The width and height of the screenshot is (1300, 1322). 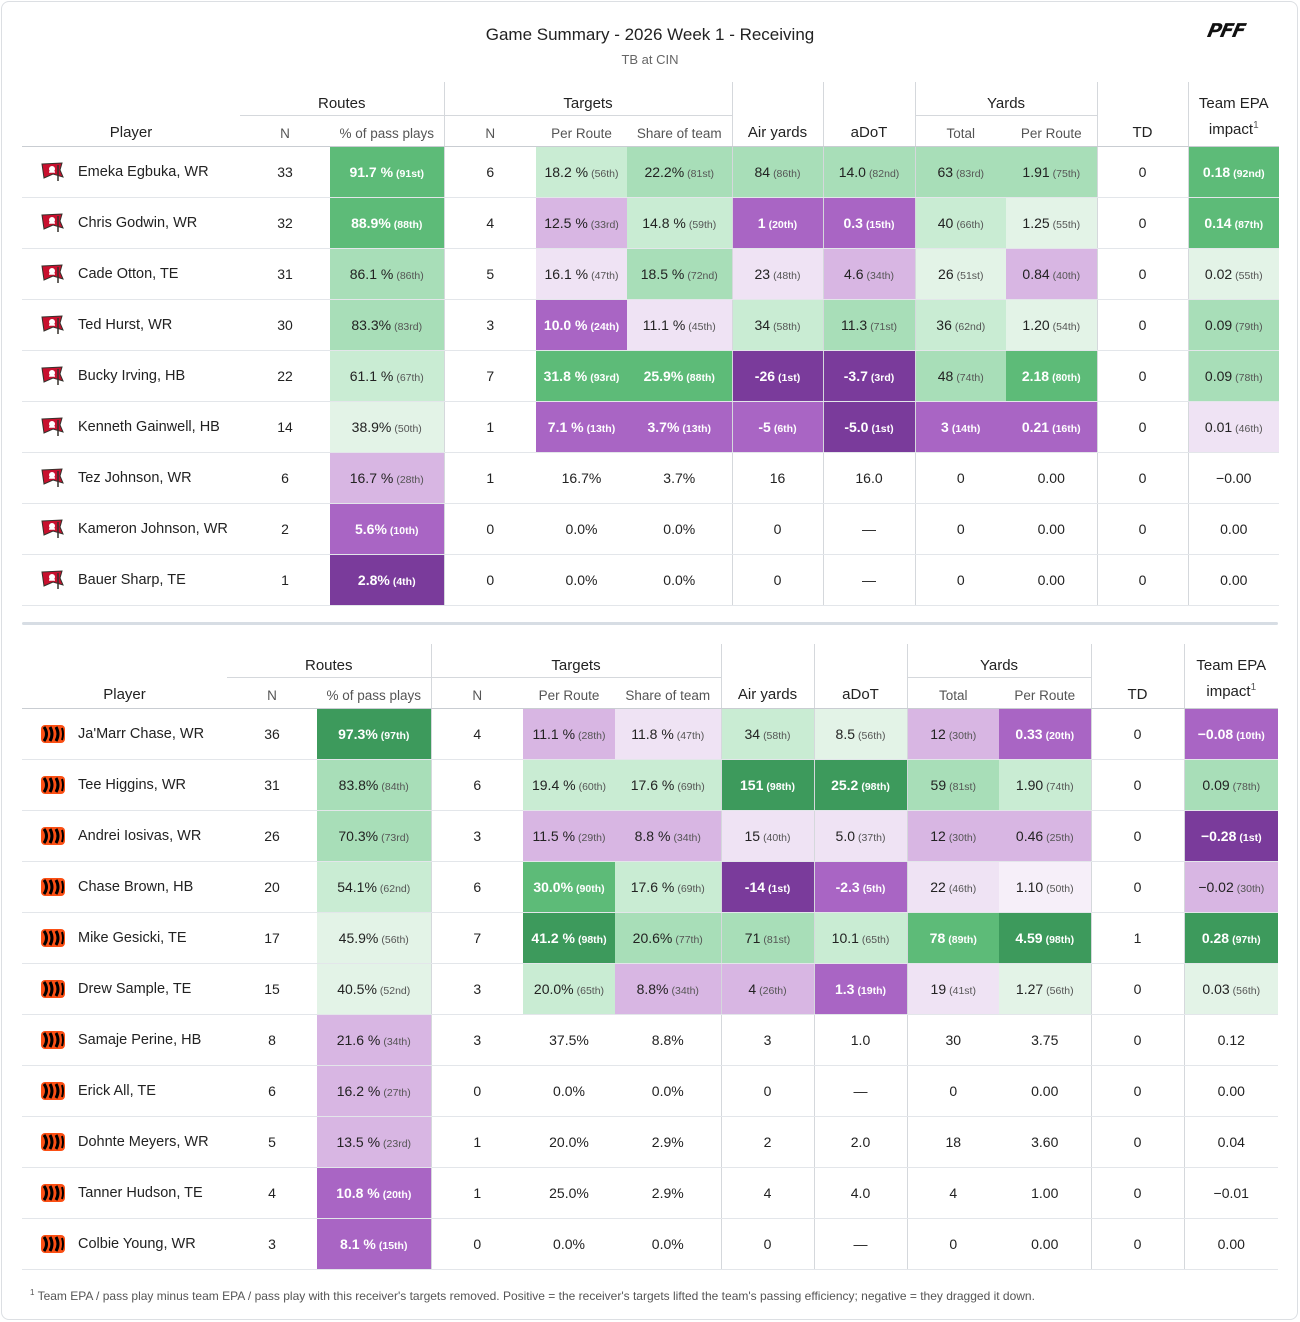 I want to click on td-cell: 1, so click(x=1137, y=938).